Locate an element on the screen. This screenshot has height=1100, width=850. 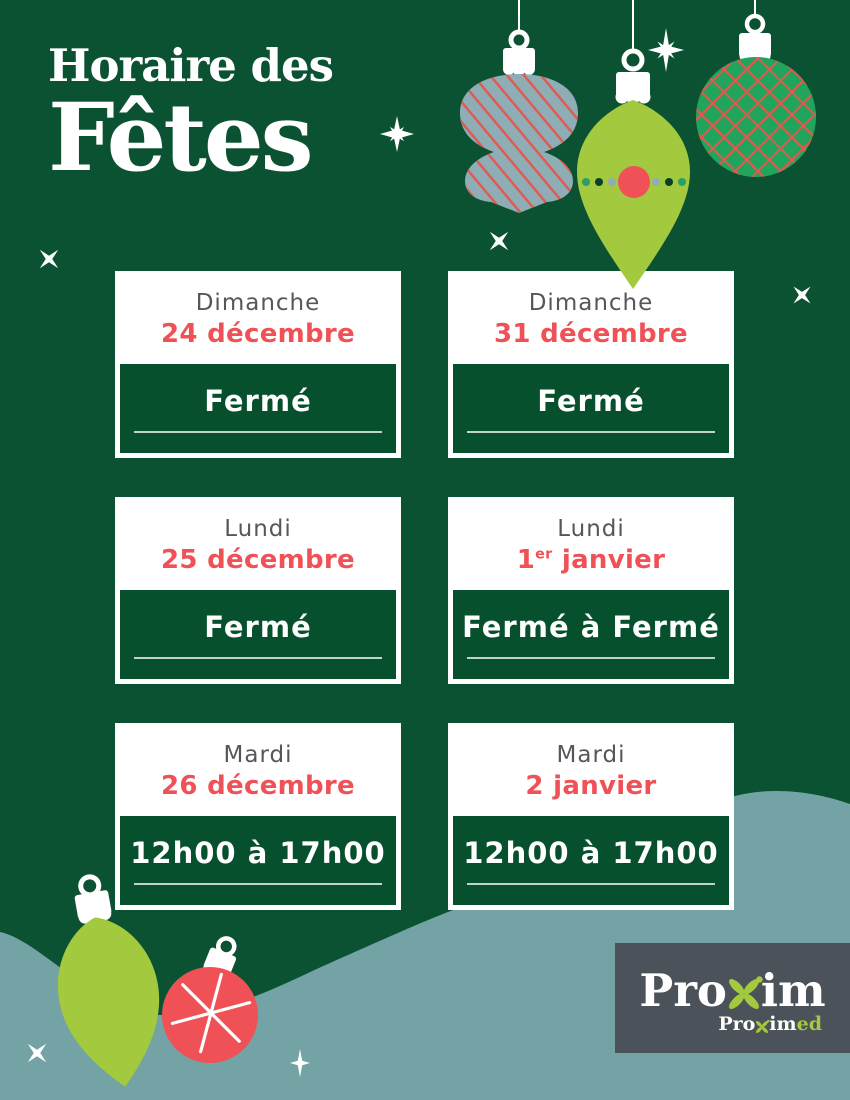
bottom-ornaments is located at coordinates (168, 980).